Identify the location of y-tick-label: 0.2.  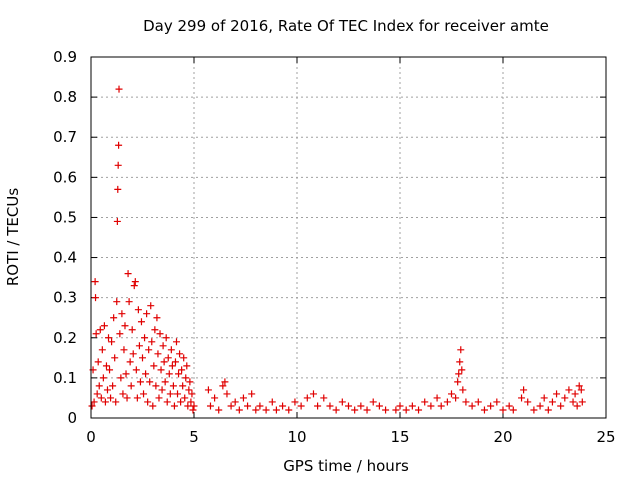
(65, 338).